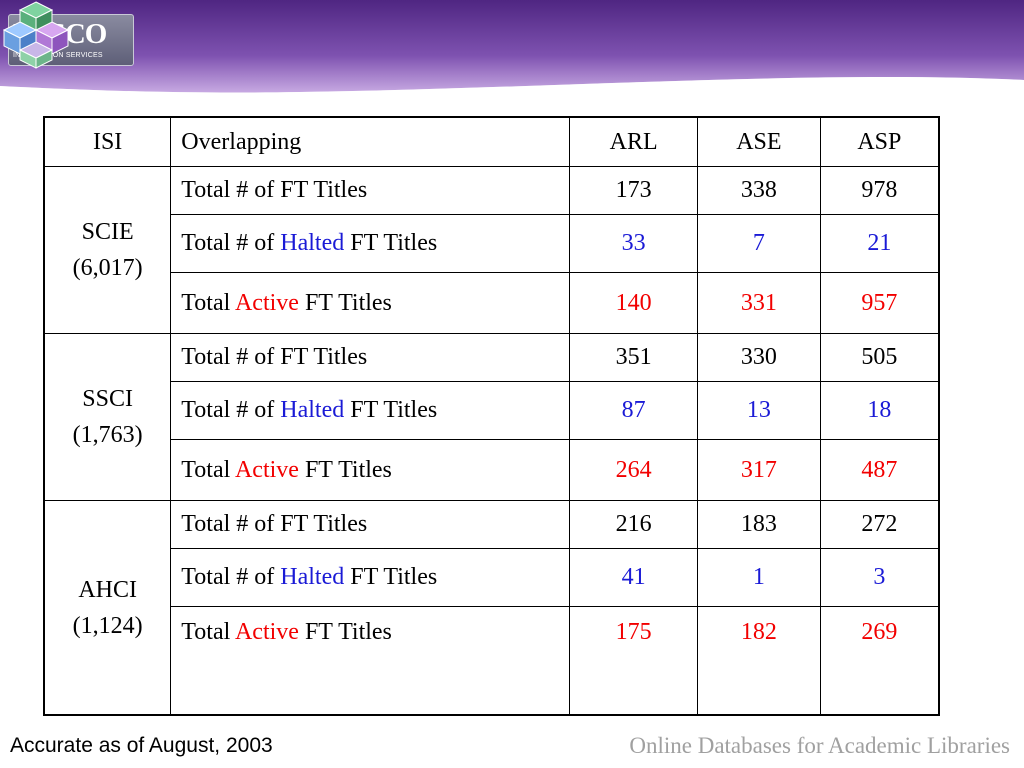 This screenshot has width=1024, height=768. I want to click on cell-value: 182, so click(759, 661).